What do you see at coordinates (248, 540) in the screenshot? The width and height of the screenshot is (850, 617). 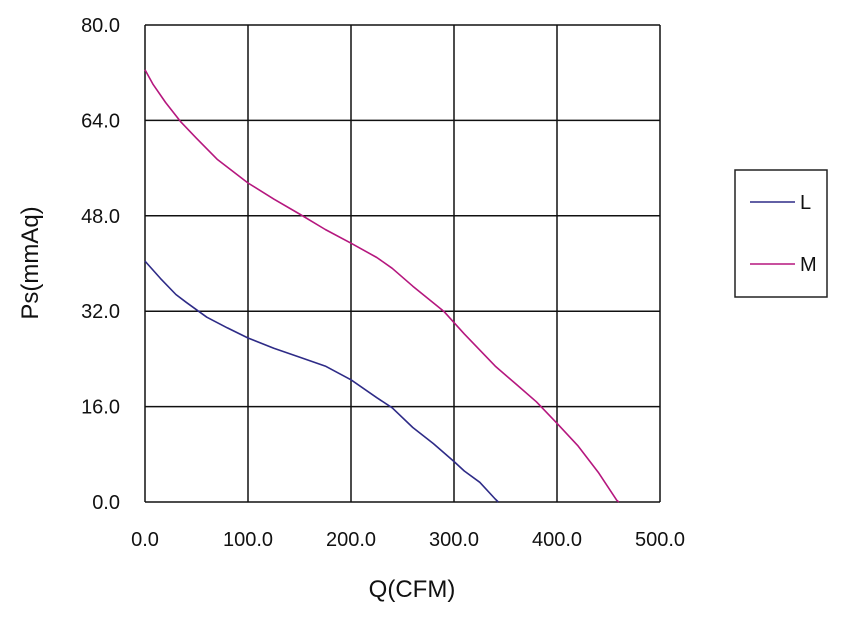 I see `x-tick-label: 100.0` at bounding box center [248, 540].